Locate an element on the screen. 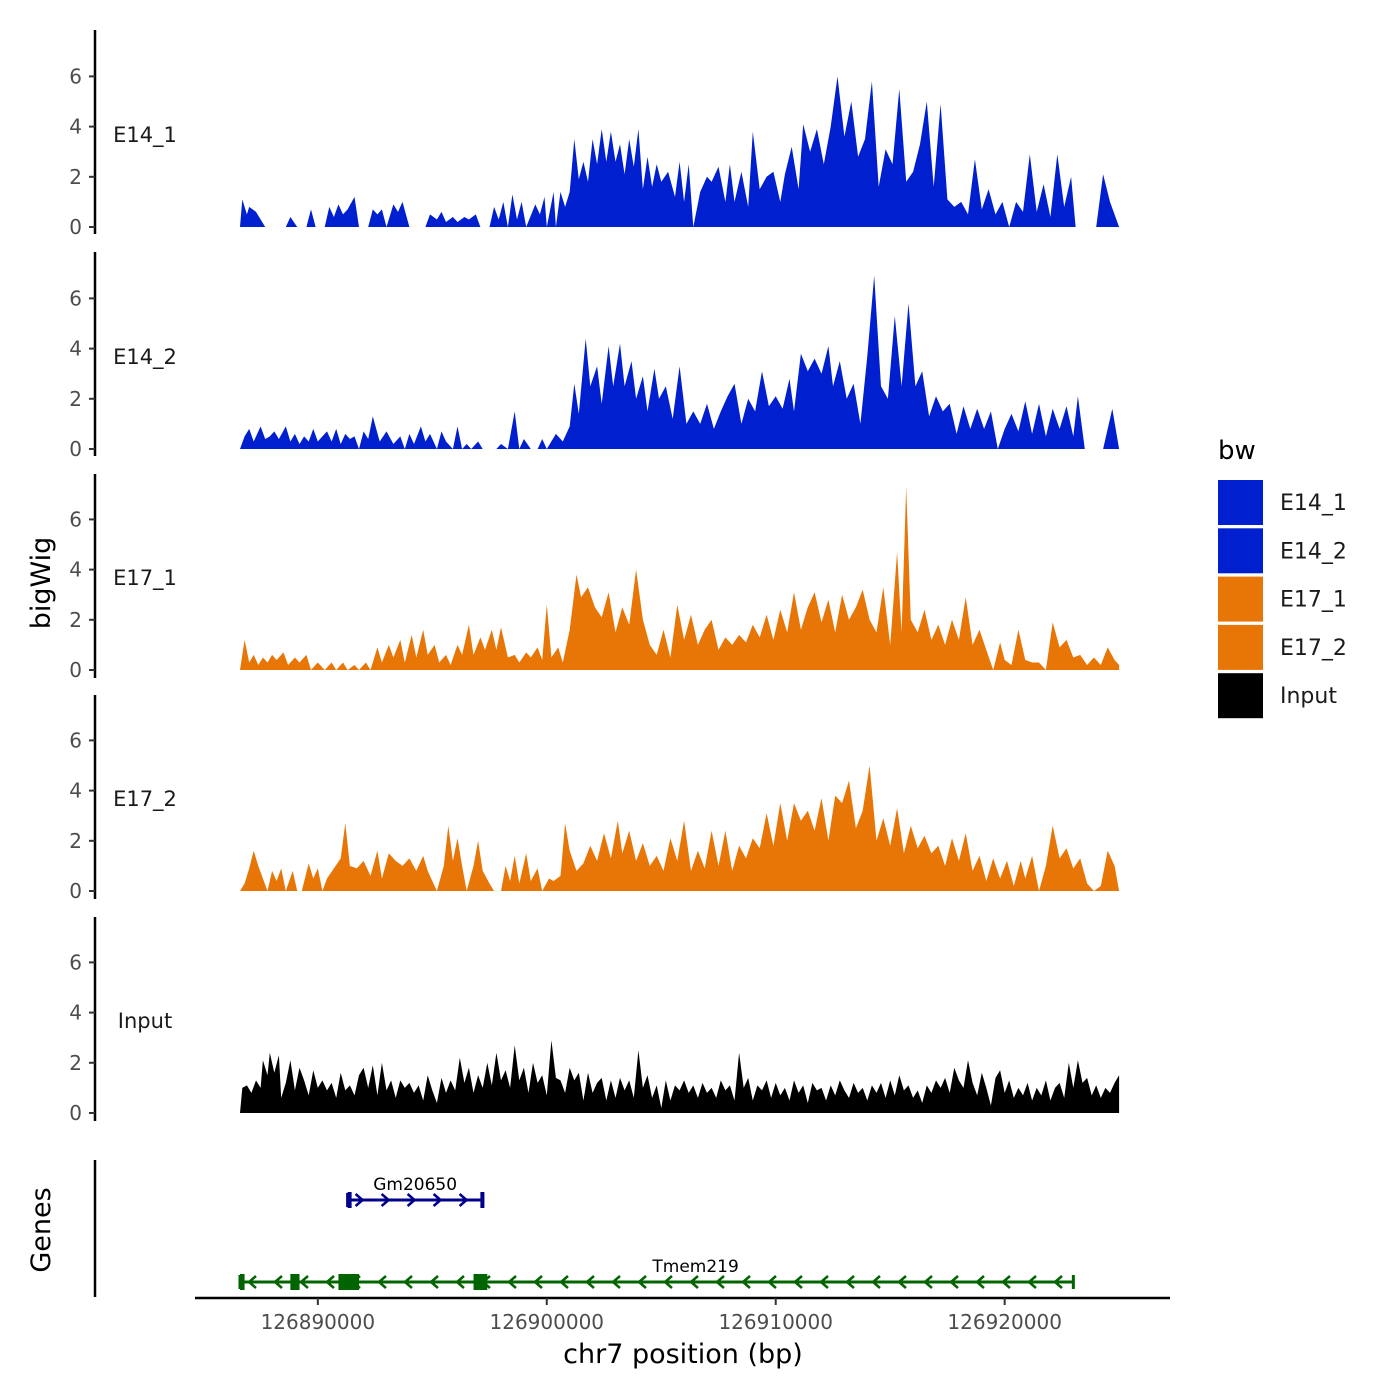 This screenshot has width=1400, height=1400. x-tick-label: 126900000 is located at coordinates (547, 1322).